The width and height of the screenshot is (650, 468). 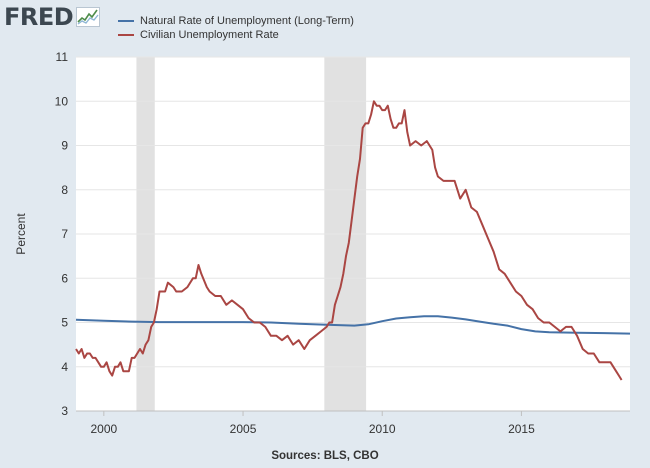 I want to click on y-axis-ticks: 3 4 5 6 7 8 9 10 11, so click(x=62, y=234).